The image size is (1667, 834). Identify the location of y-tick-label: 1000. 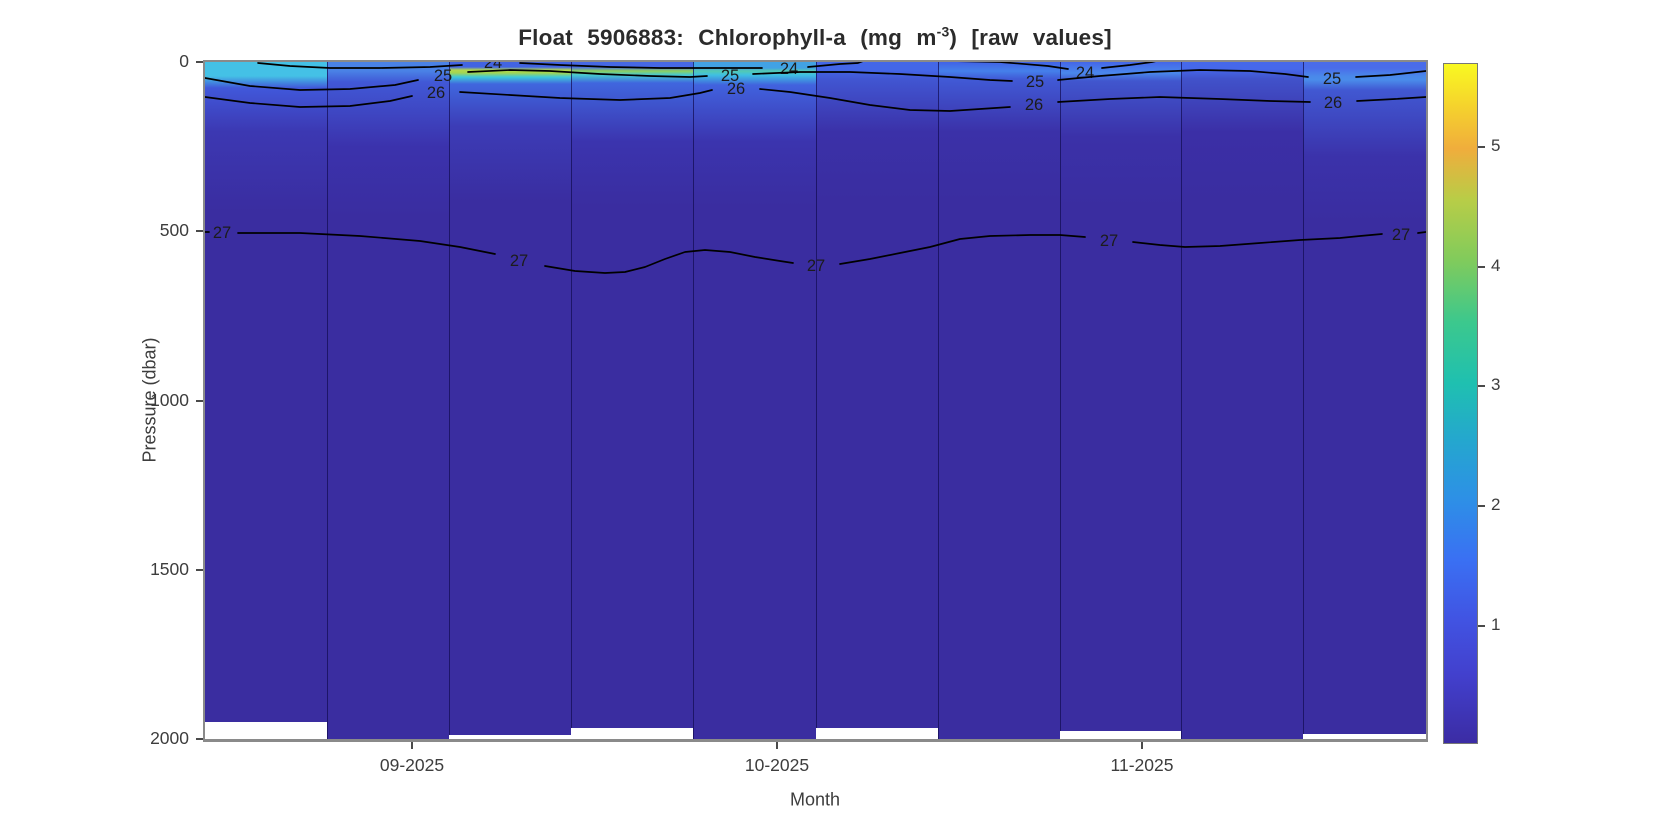
(169, 399).